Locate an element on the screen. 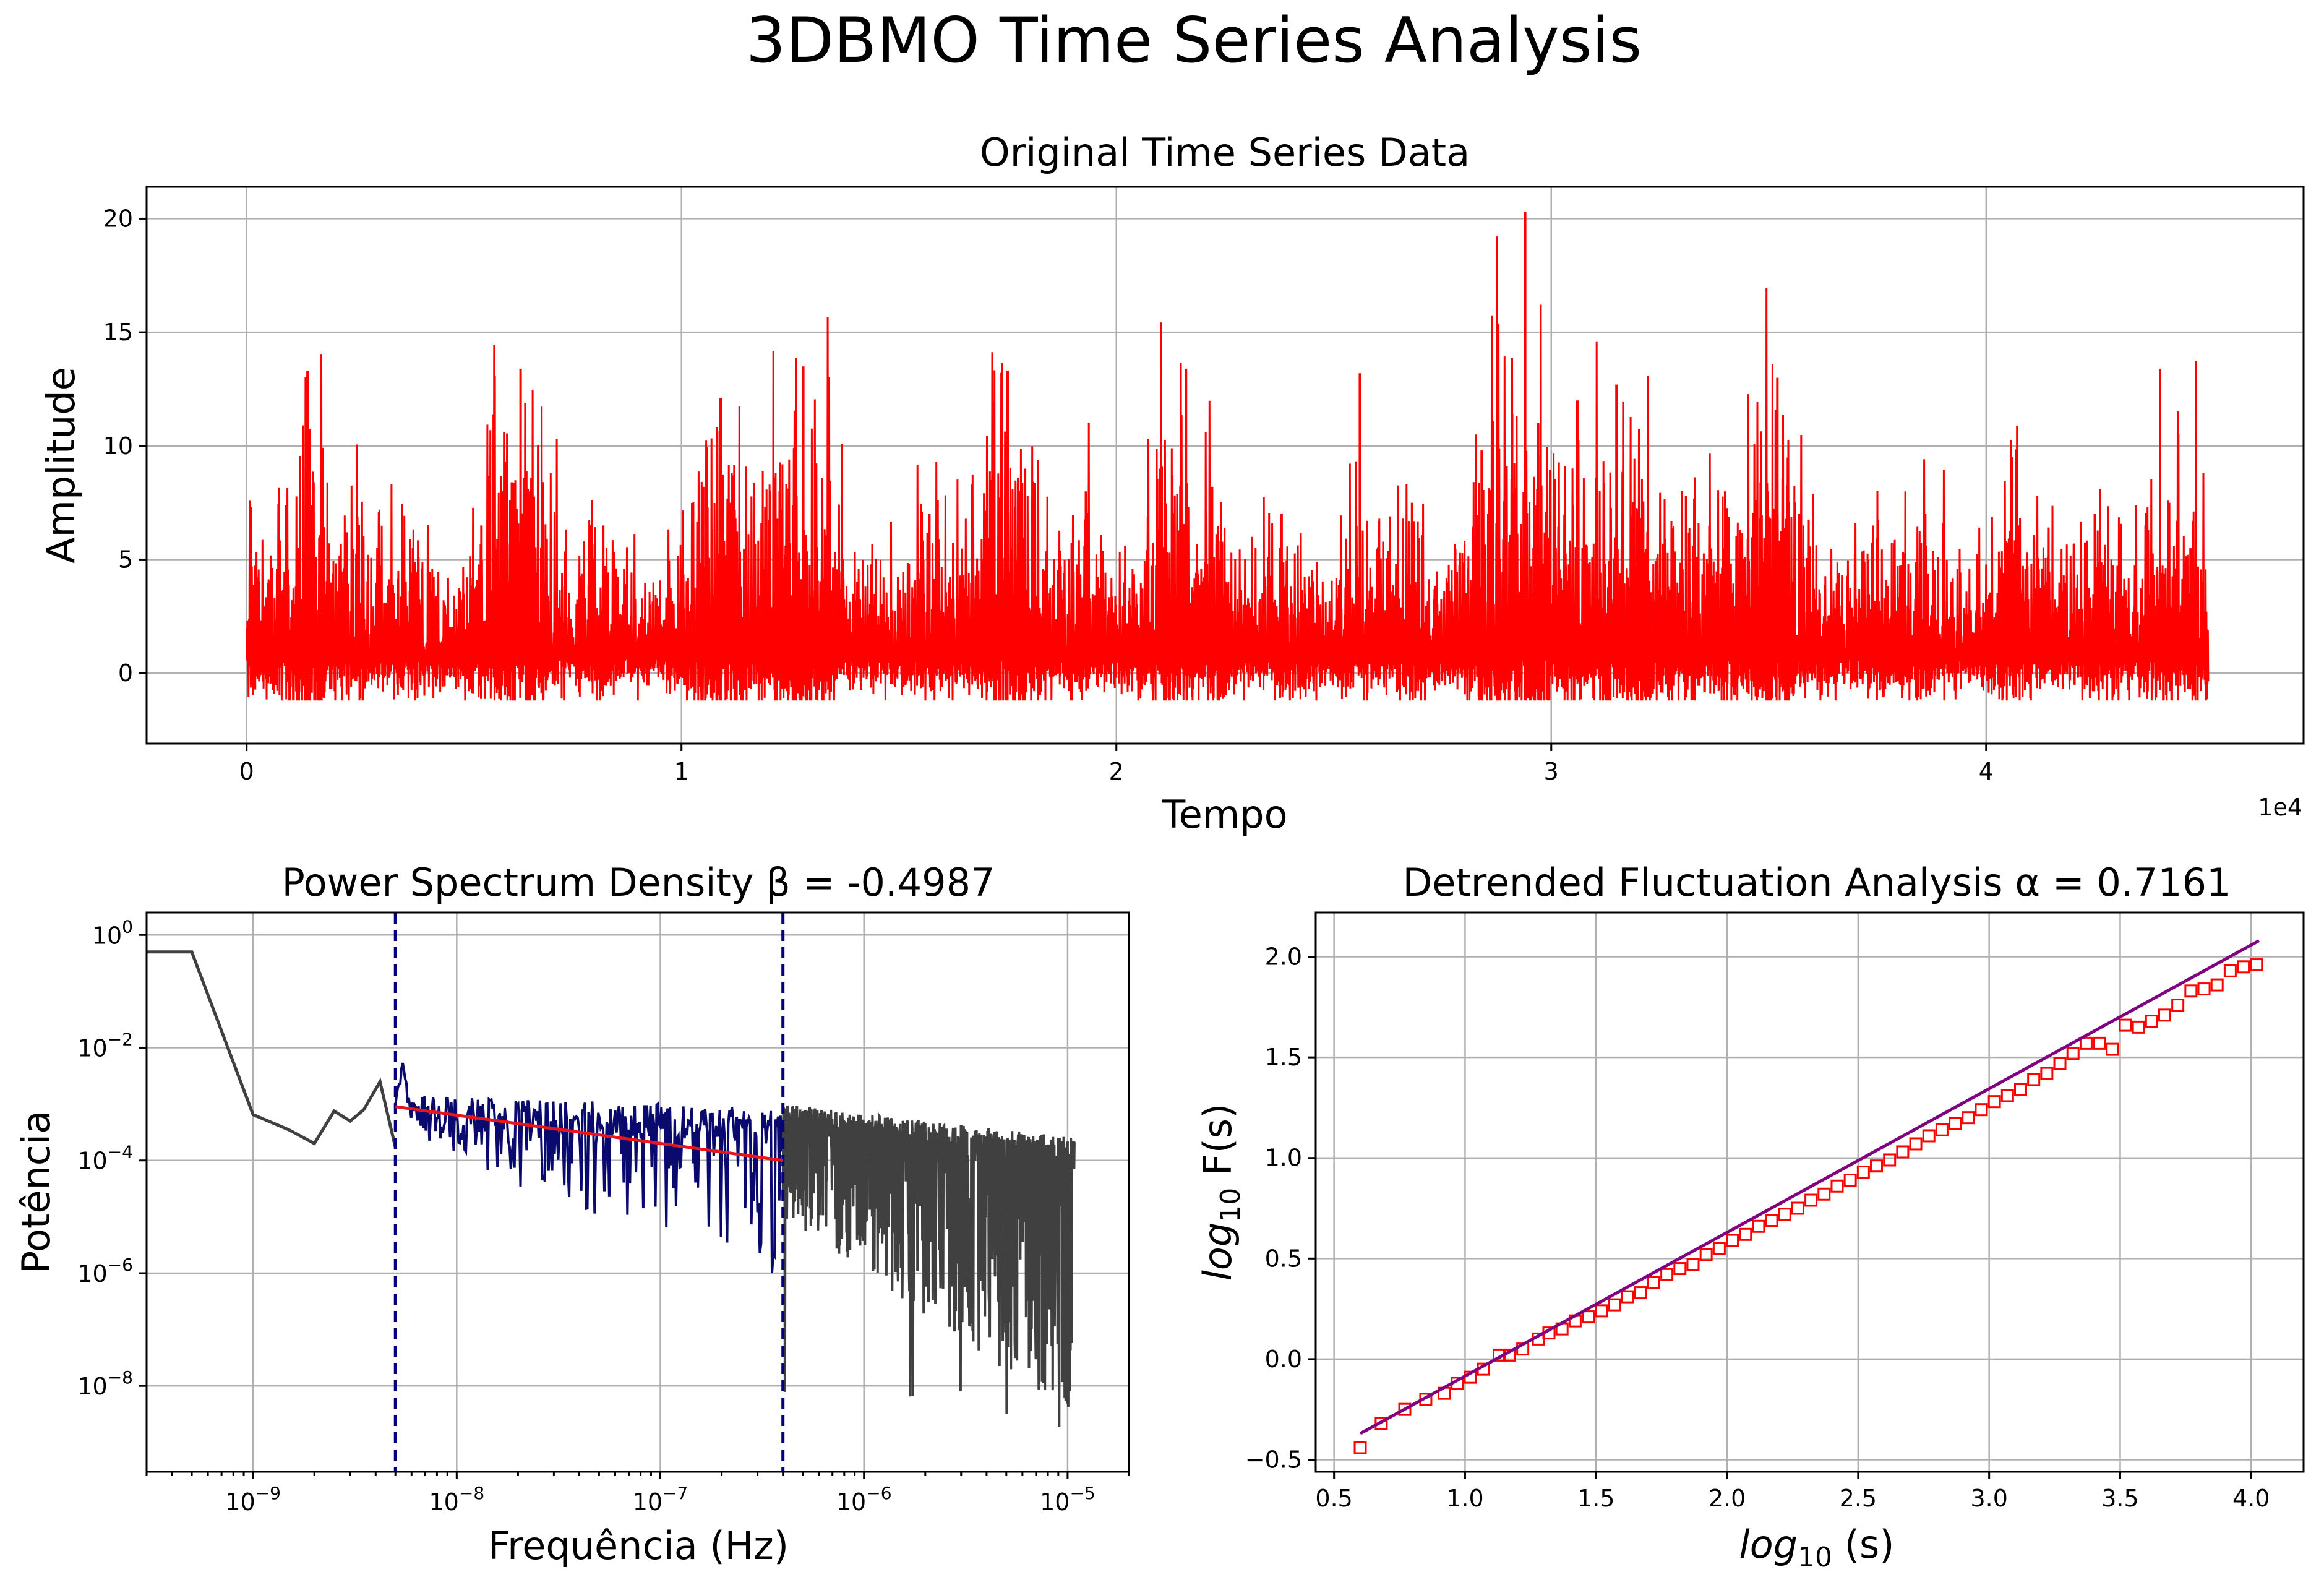 This screenshot has height=1585, width=2324. psd-fit-line is located at coordinates (590, 1133).